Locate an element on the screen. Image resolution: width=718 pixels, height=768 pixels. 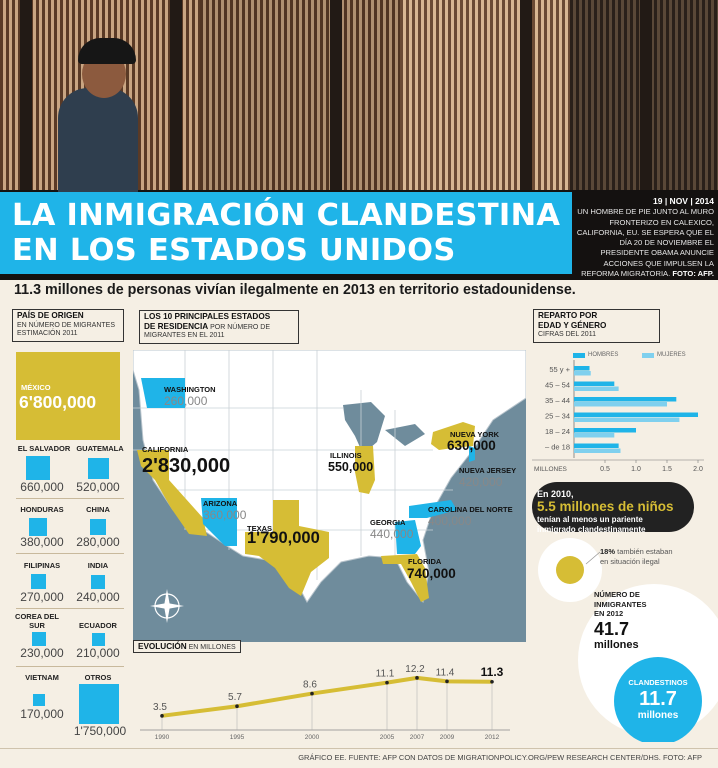
clandestine-unit: millones is located at coordinates (658, 715).